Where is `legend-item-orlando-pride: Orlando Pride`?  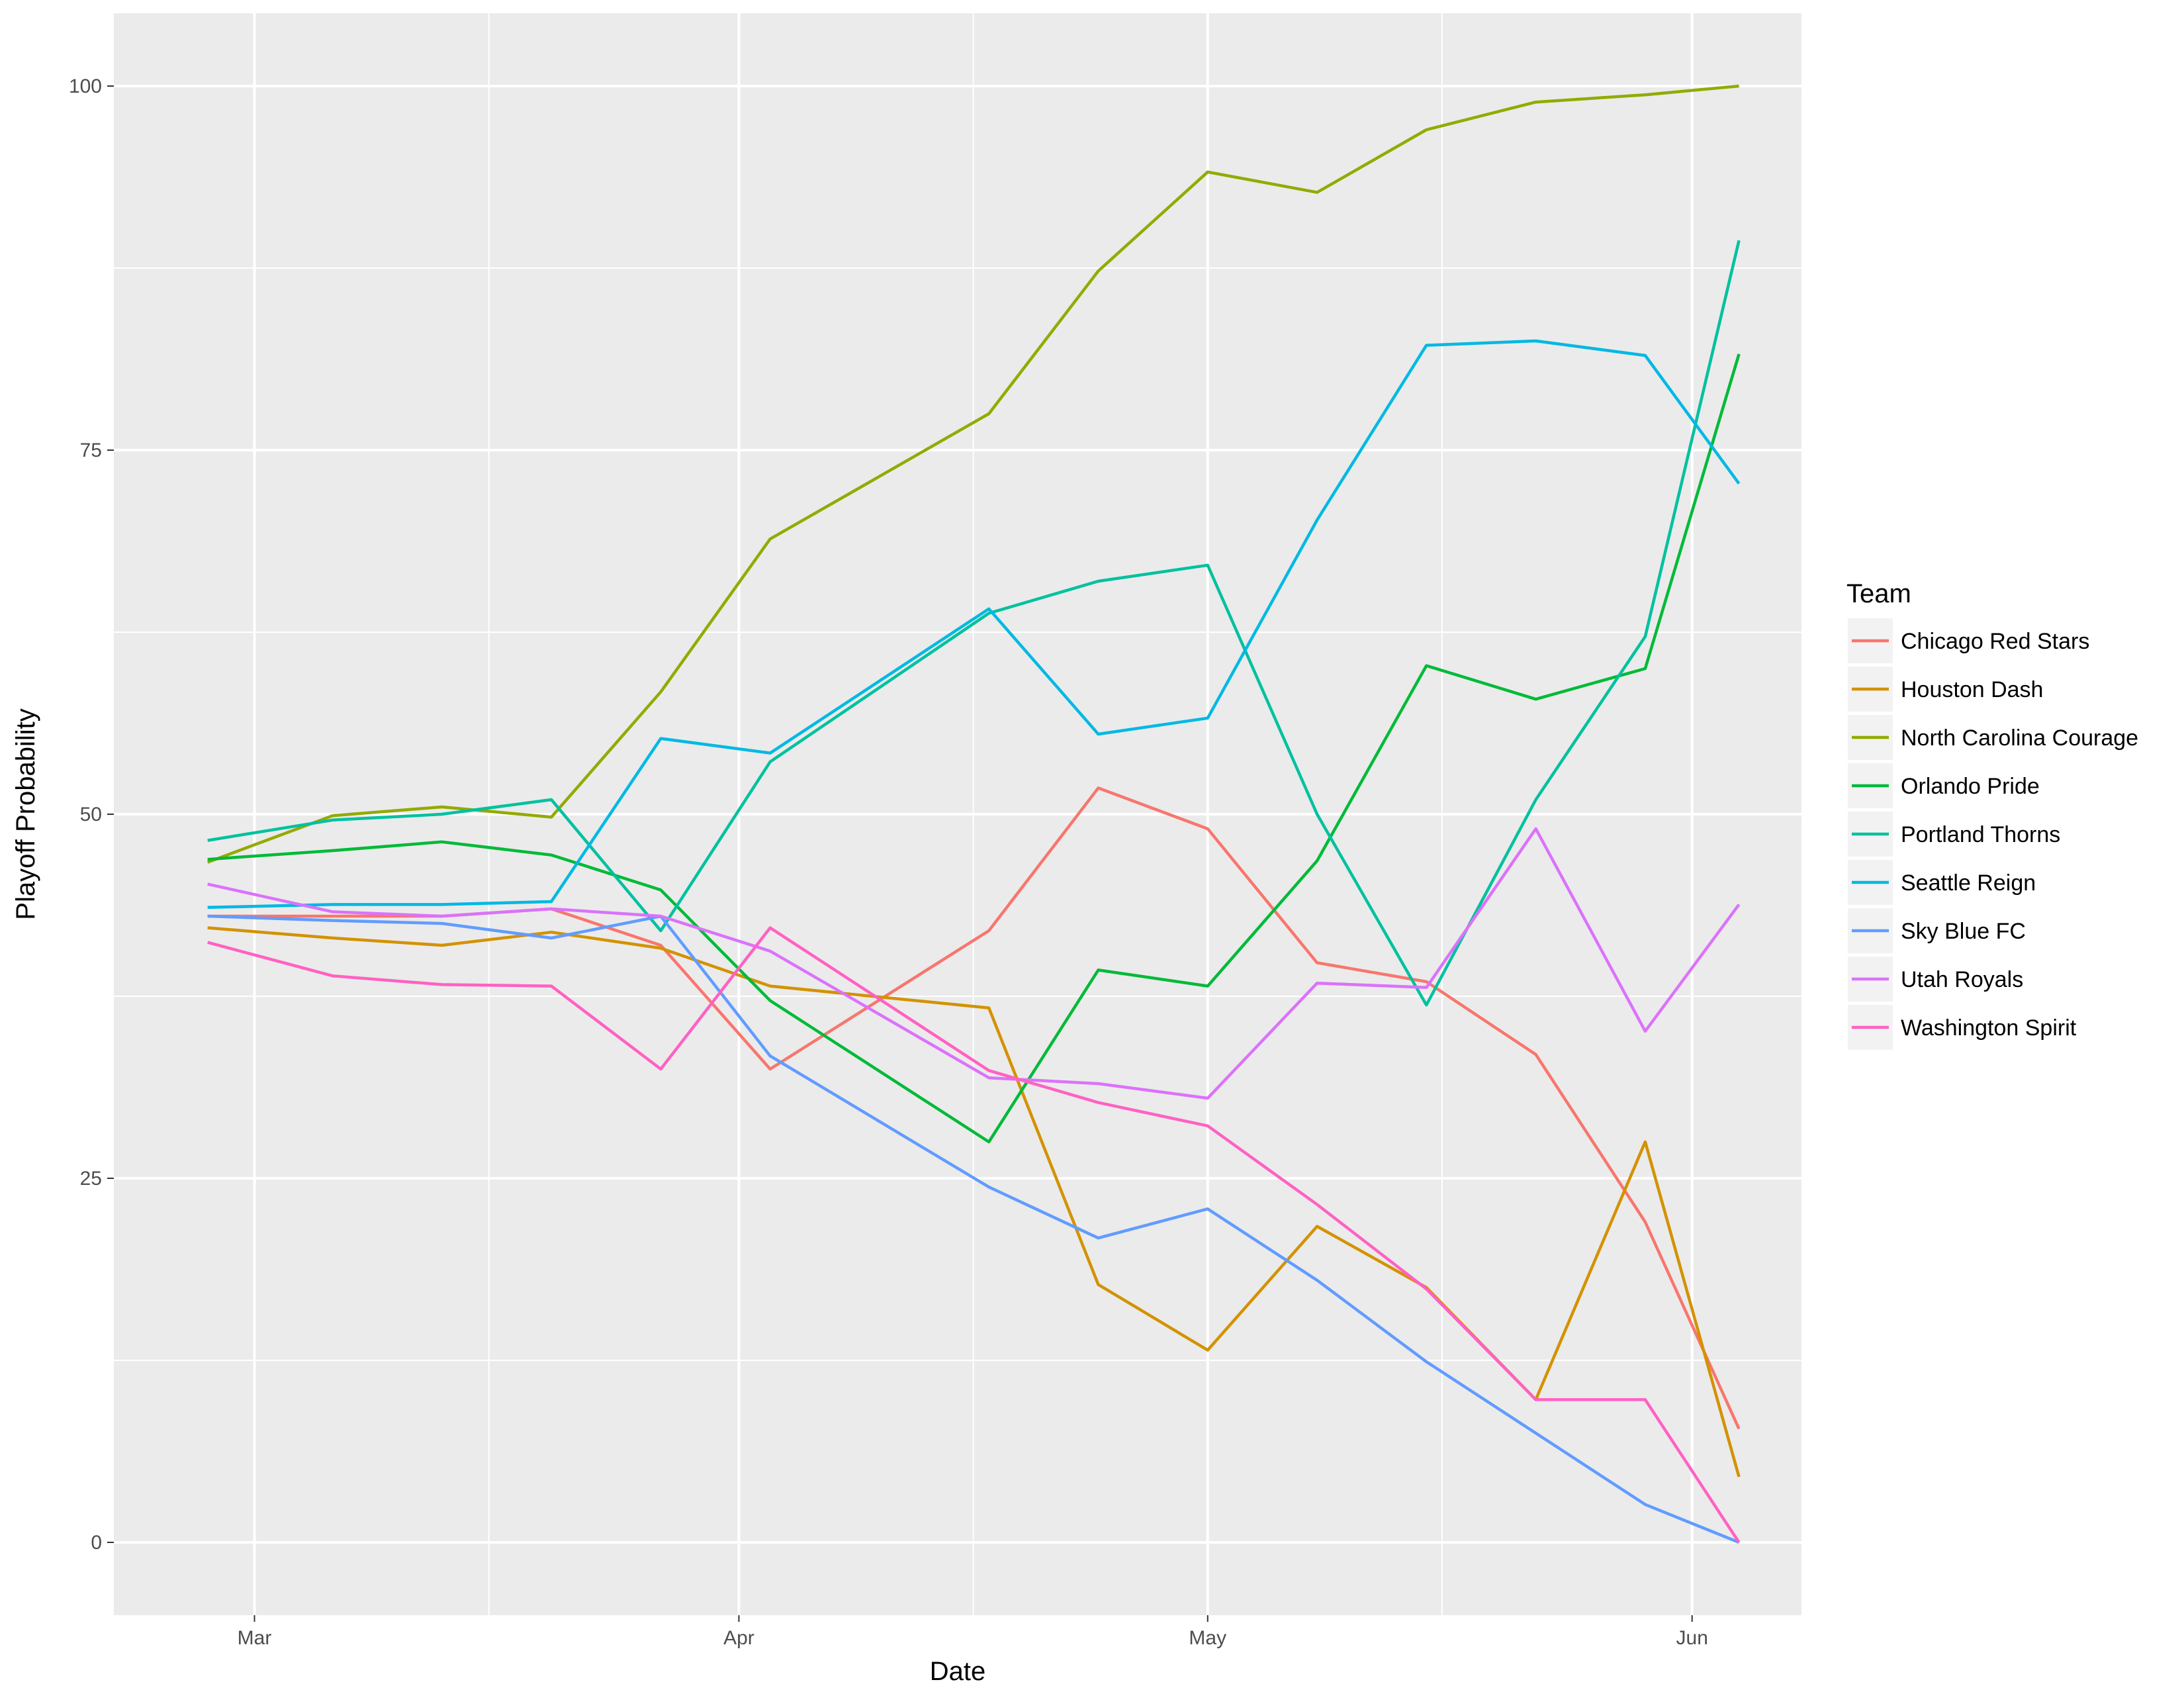
legend-item-orlando-pride: Orlando Pride is located at coordinates (1944, 785).